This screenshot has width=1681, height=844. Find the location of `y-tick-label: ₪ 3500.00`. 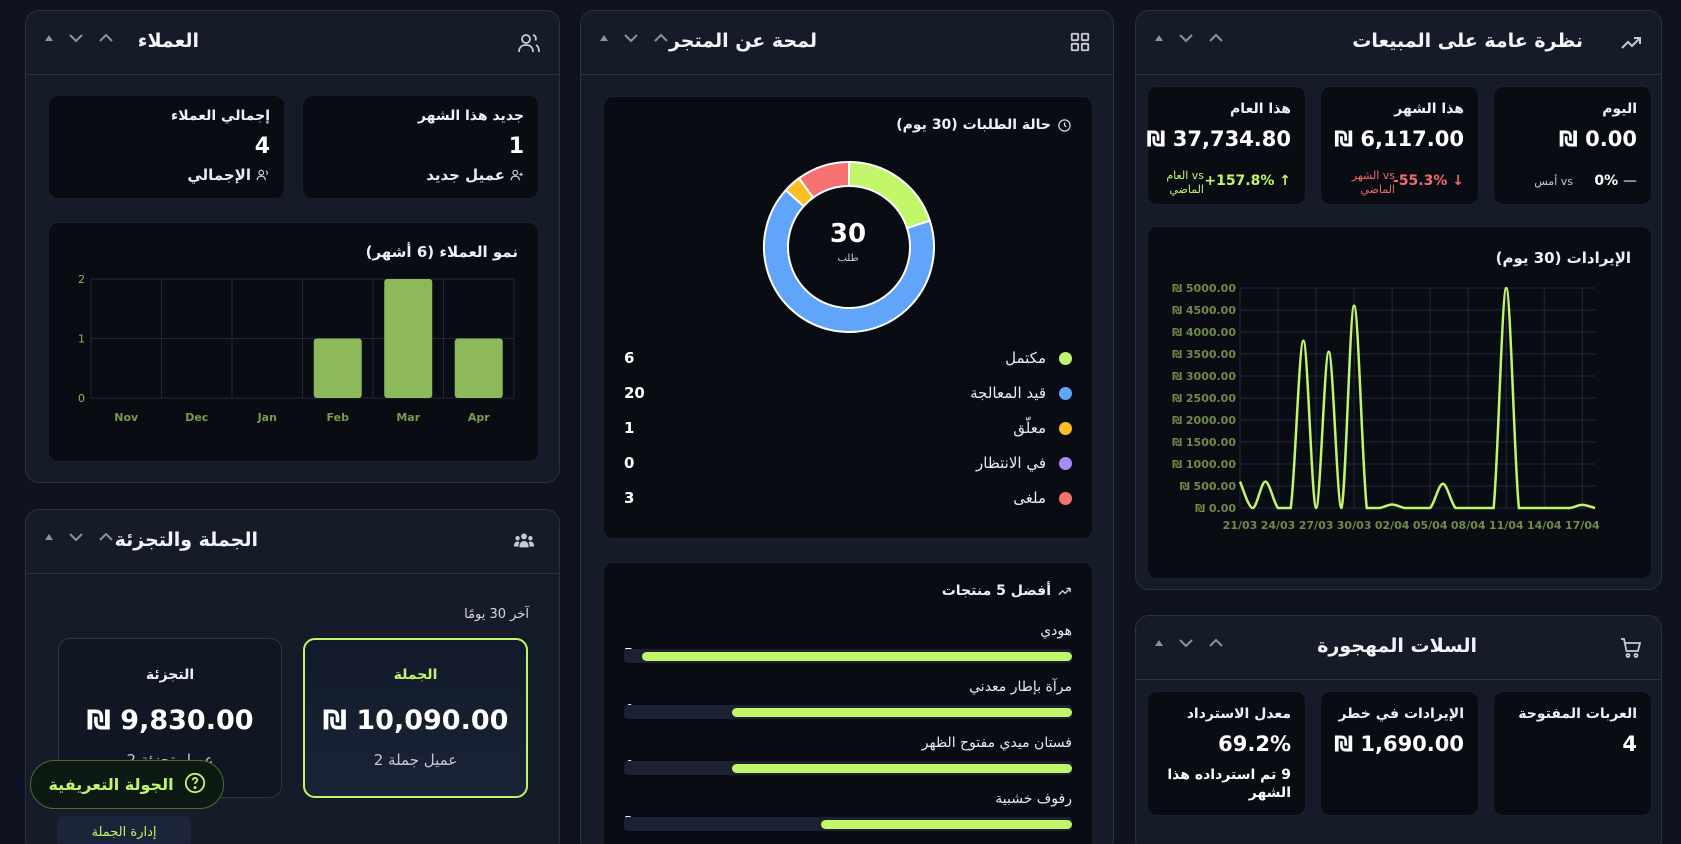

y-tick-label: ₪ 3500.00 is located at coordinates (1204, 354).